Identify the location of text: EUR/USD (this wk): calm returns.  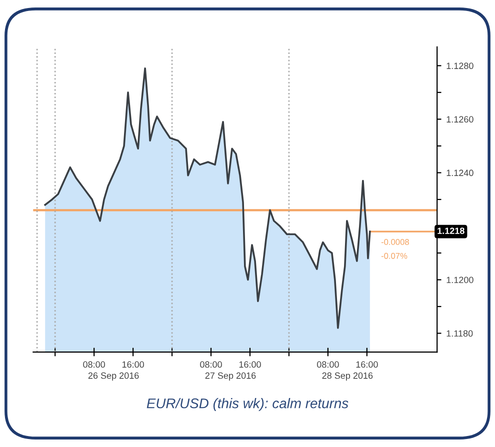
(247, 404).